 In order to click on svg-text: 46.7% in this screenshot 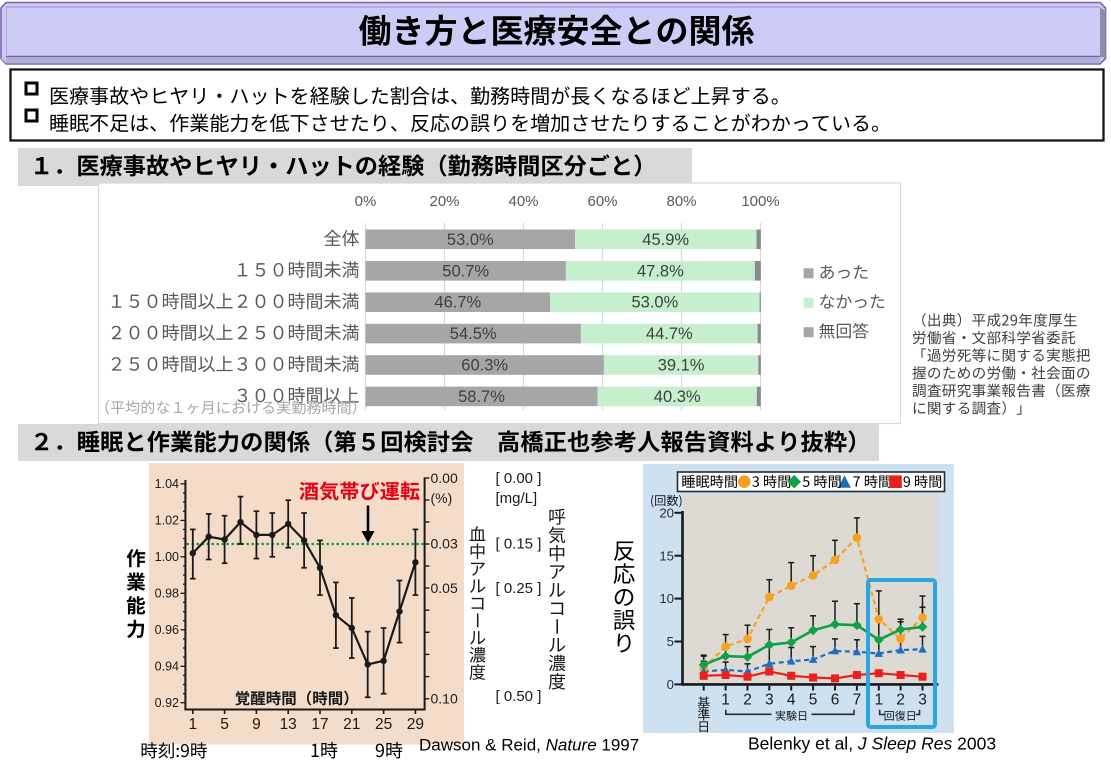, I will do `click(457, 303)`.